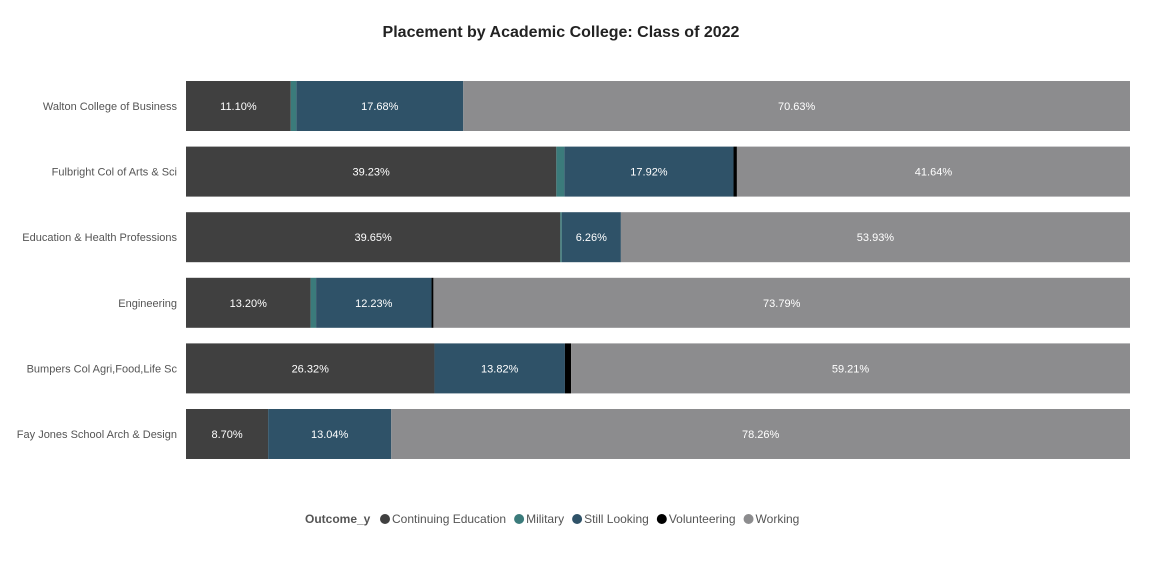 The height and width of the screenshot is (567, 1150). I want to click on legend-item-military: Military, so click(545, 519).